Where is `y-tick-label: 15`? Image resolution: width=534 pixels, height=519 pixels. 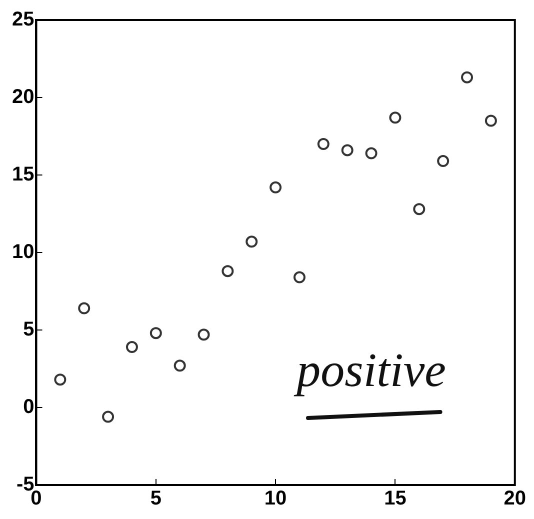
y-tick-label: 15 is located at coordinates (23, 175).